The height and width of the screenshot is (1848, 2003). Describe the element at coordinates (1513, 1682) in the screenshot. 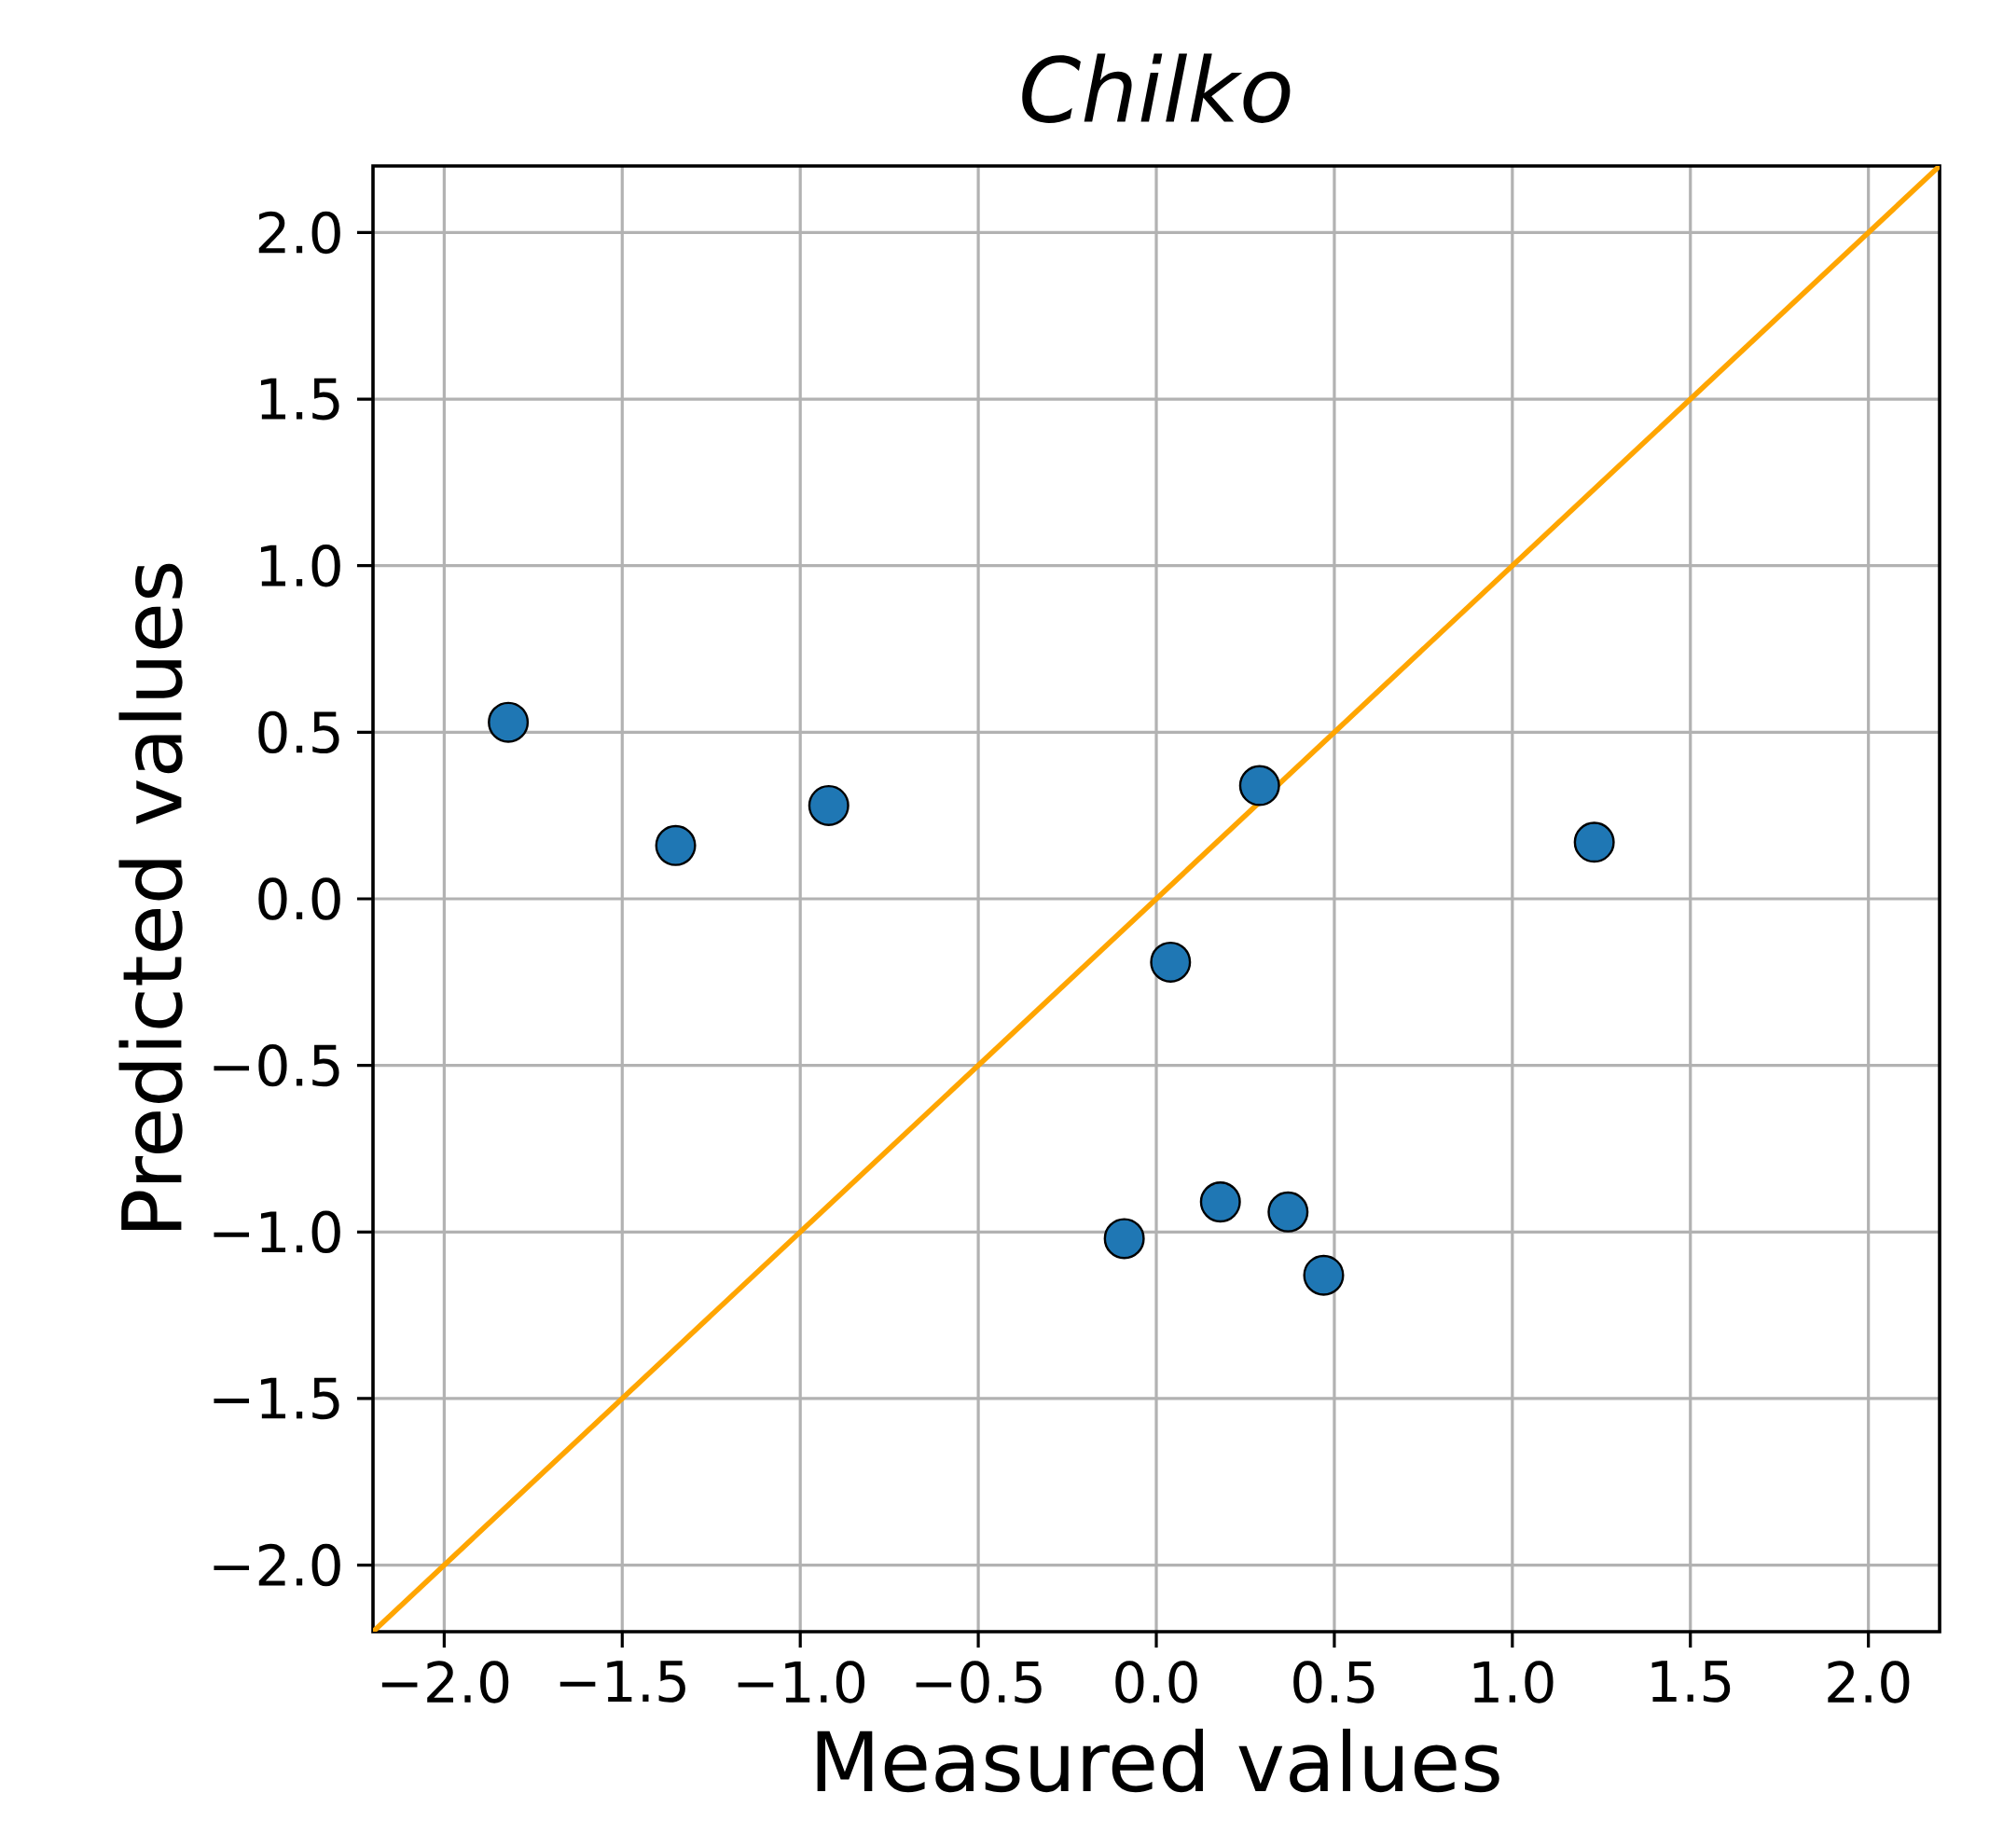

I see `x-tick-label: 1.0` at that location.